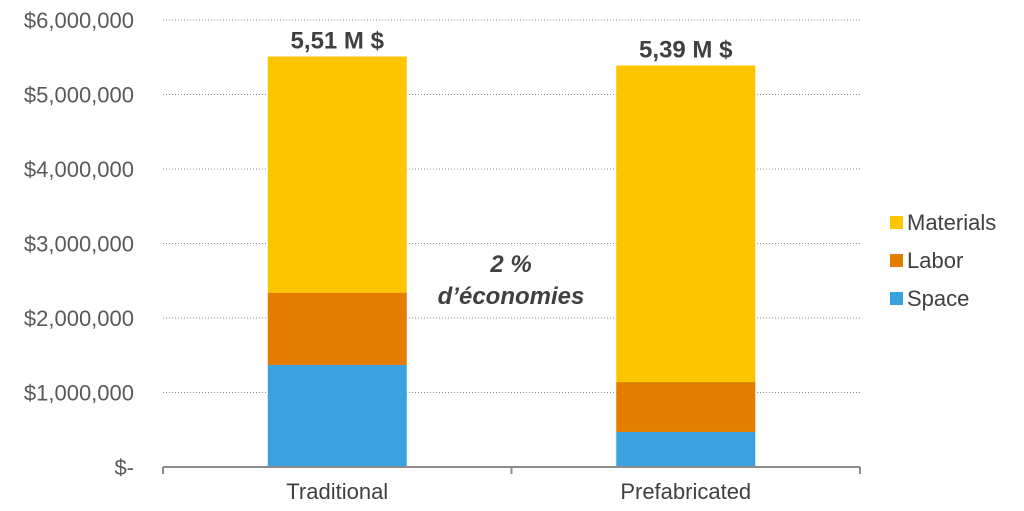 This screenshot has height=511, width=1024. Describe the element at coordinates (511, 280) in the screenshot. I see `savings-annotation: 2 % d’économies` at that location.